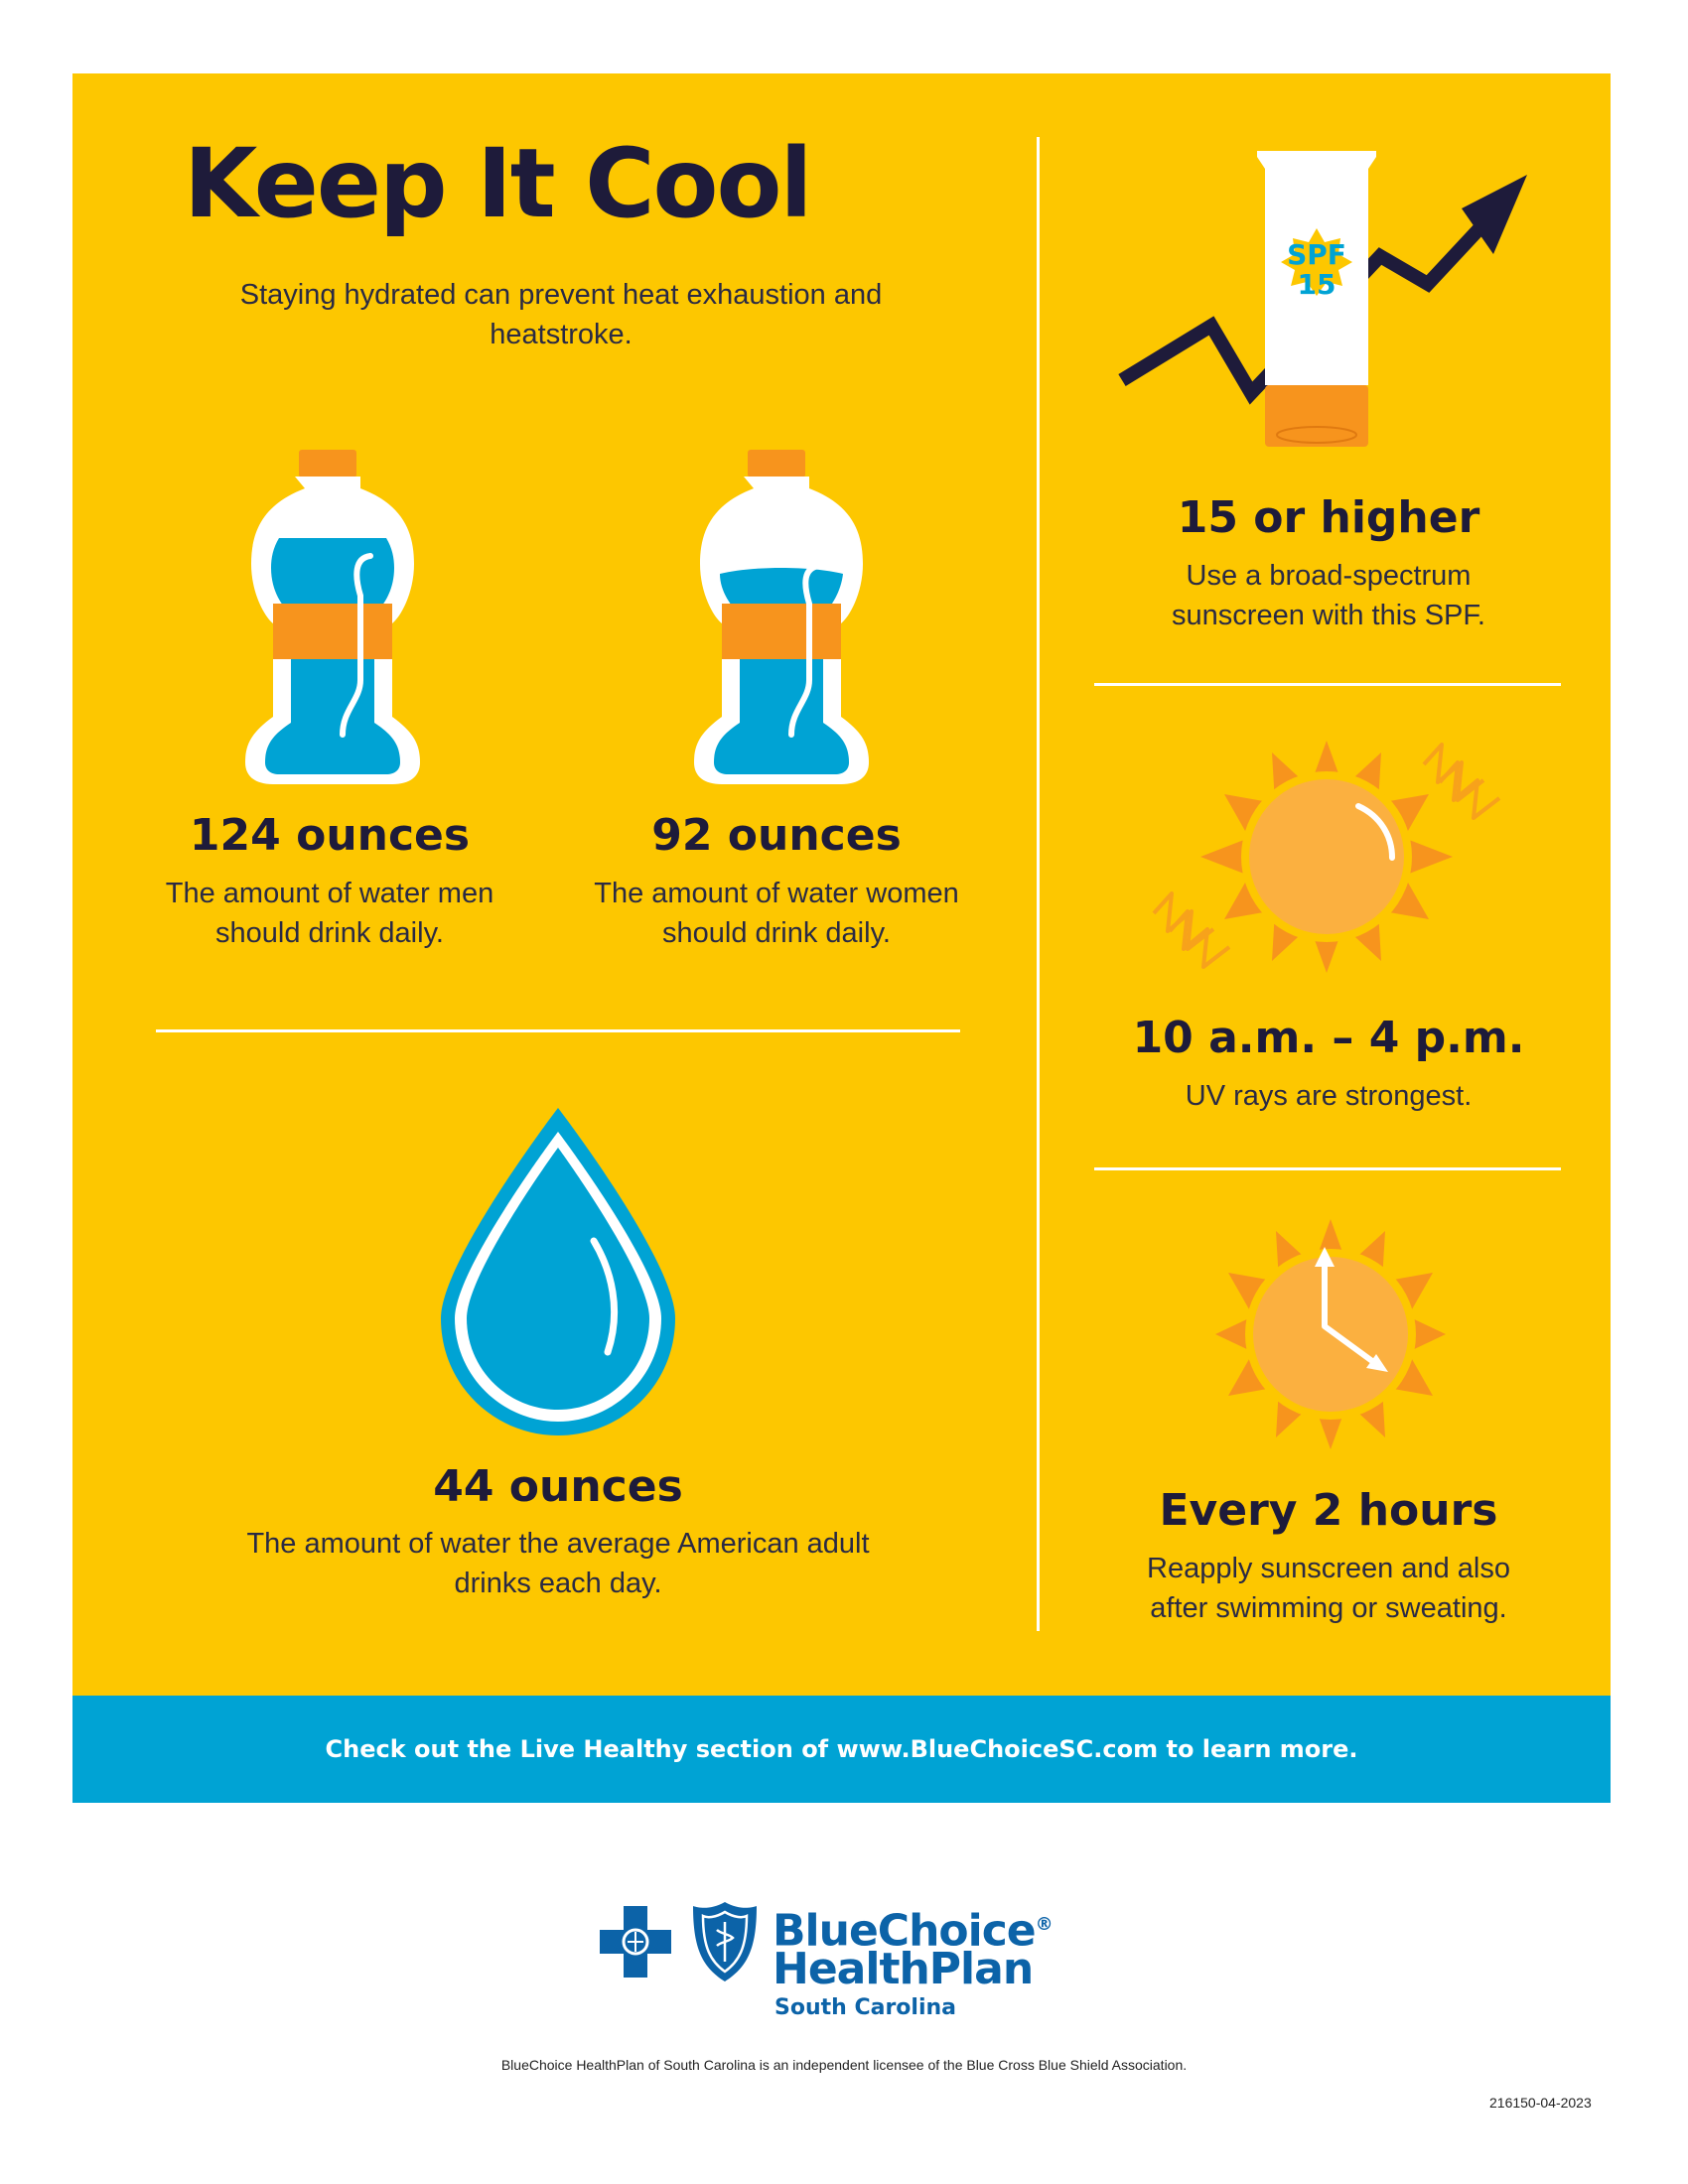 The width and height of the screenshot is (1688, 2184). I want to click on logo-line-healthplan: HealthPlan, so click(903, 1969).